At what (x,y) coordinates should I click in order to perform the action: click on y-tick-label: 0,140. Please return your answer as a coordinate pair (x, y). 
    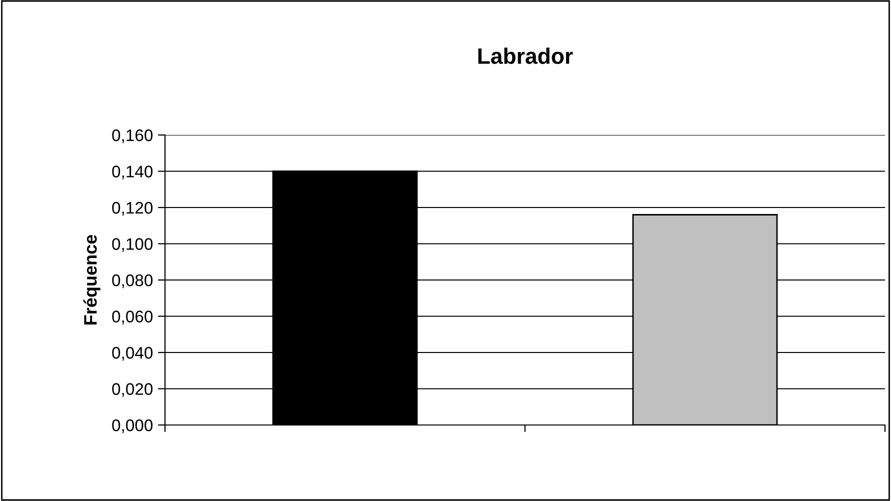
    Looking at the image, I should click on (132, 173).